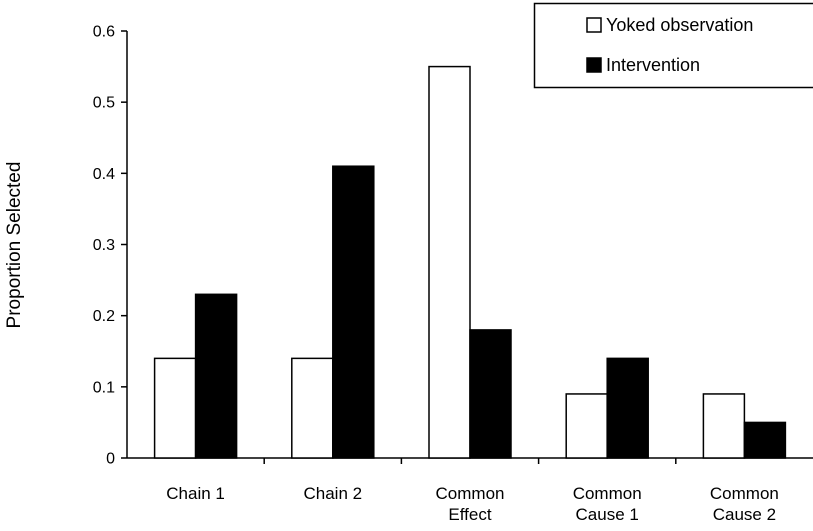  I want to click on x-tick-label: Cause 2, so click(744, 514).